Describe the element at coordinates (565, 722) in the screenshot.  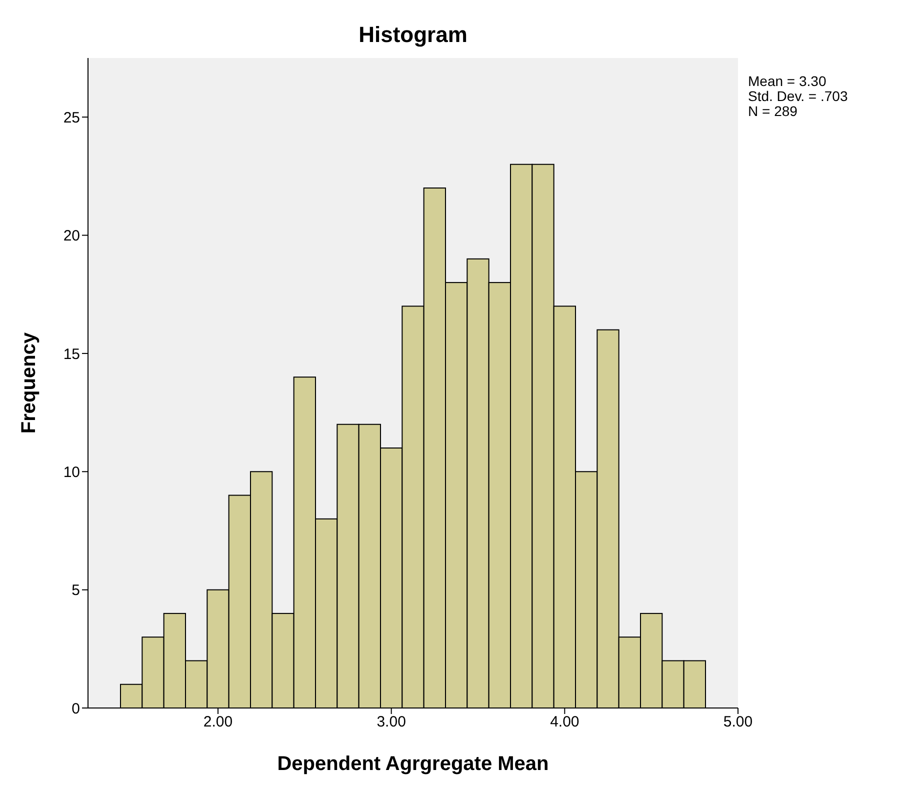
I see `x-tick-label: 4.00` at that location.